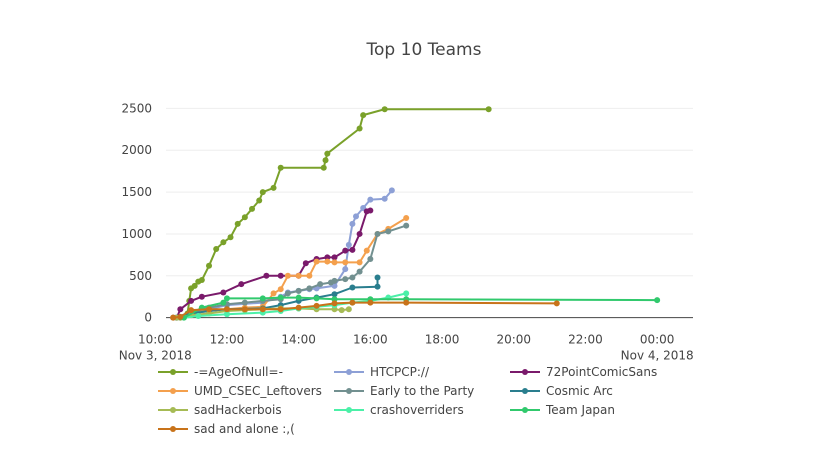 This screenshot has height=476, width=820. I want to click on legend-item: Team Japan, so click(562, 410).